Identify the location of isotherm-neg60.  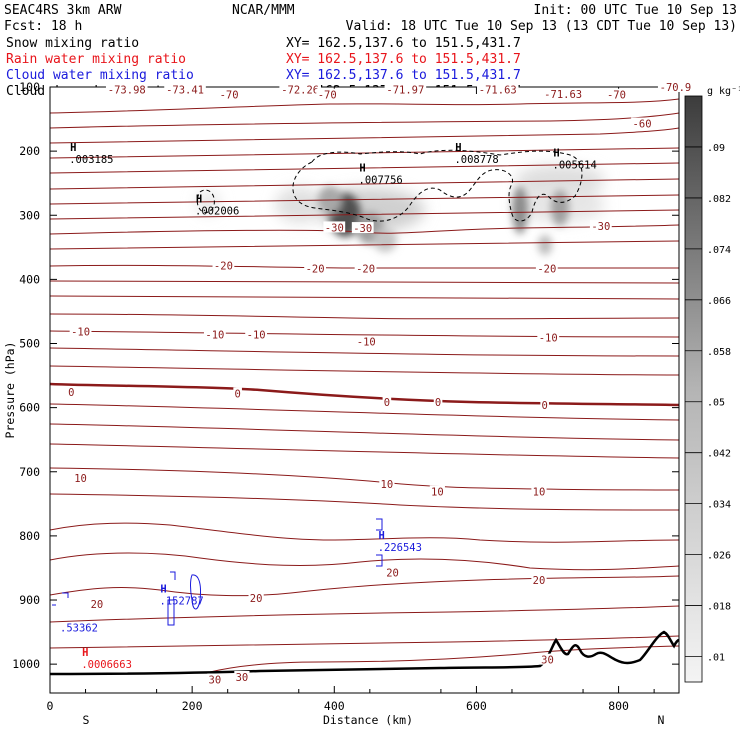
(364, 135).